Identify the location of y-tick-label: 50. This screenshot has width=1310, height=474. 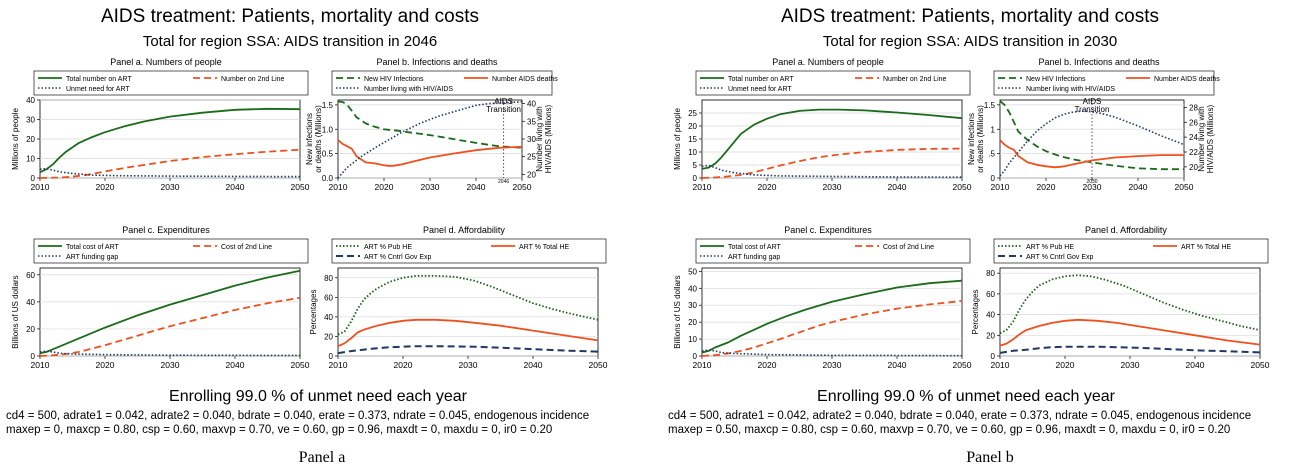
(692, 271).